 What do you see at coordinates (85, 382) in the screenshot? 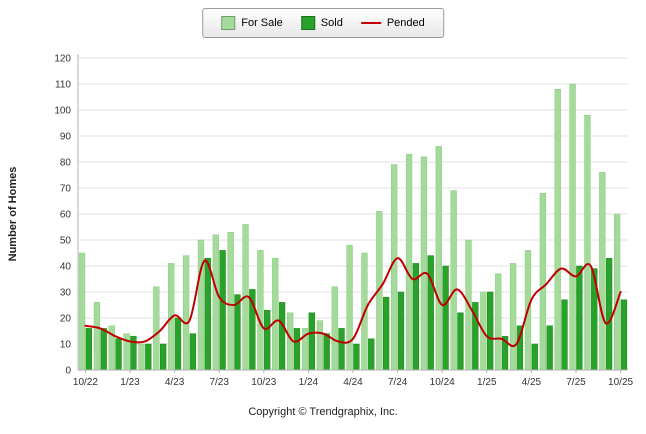
I see `x-tick-label: 10/22` at bounding box center [85, 382].